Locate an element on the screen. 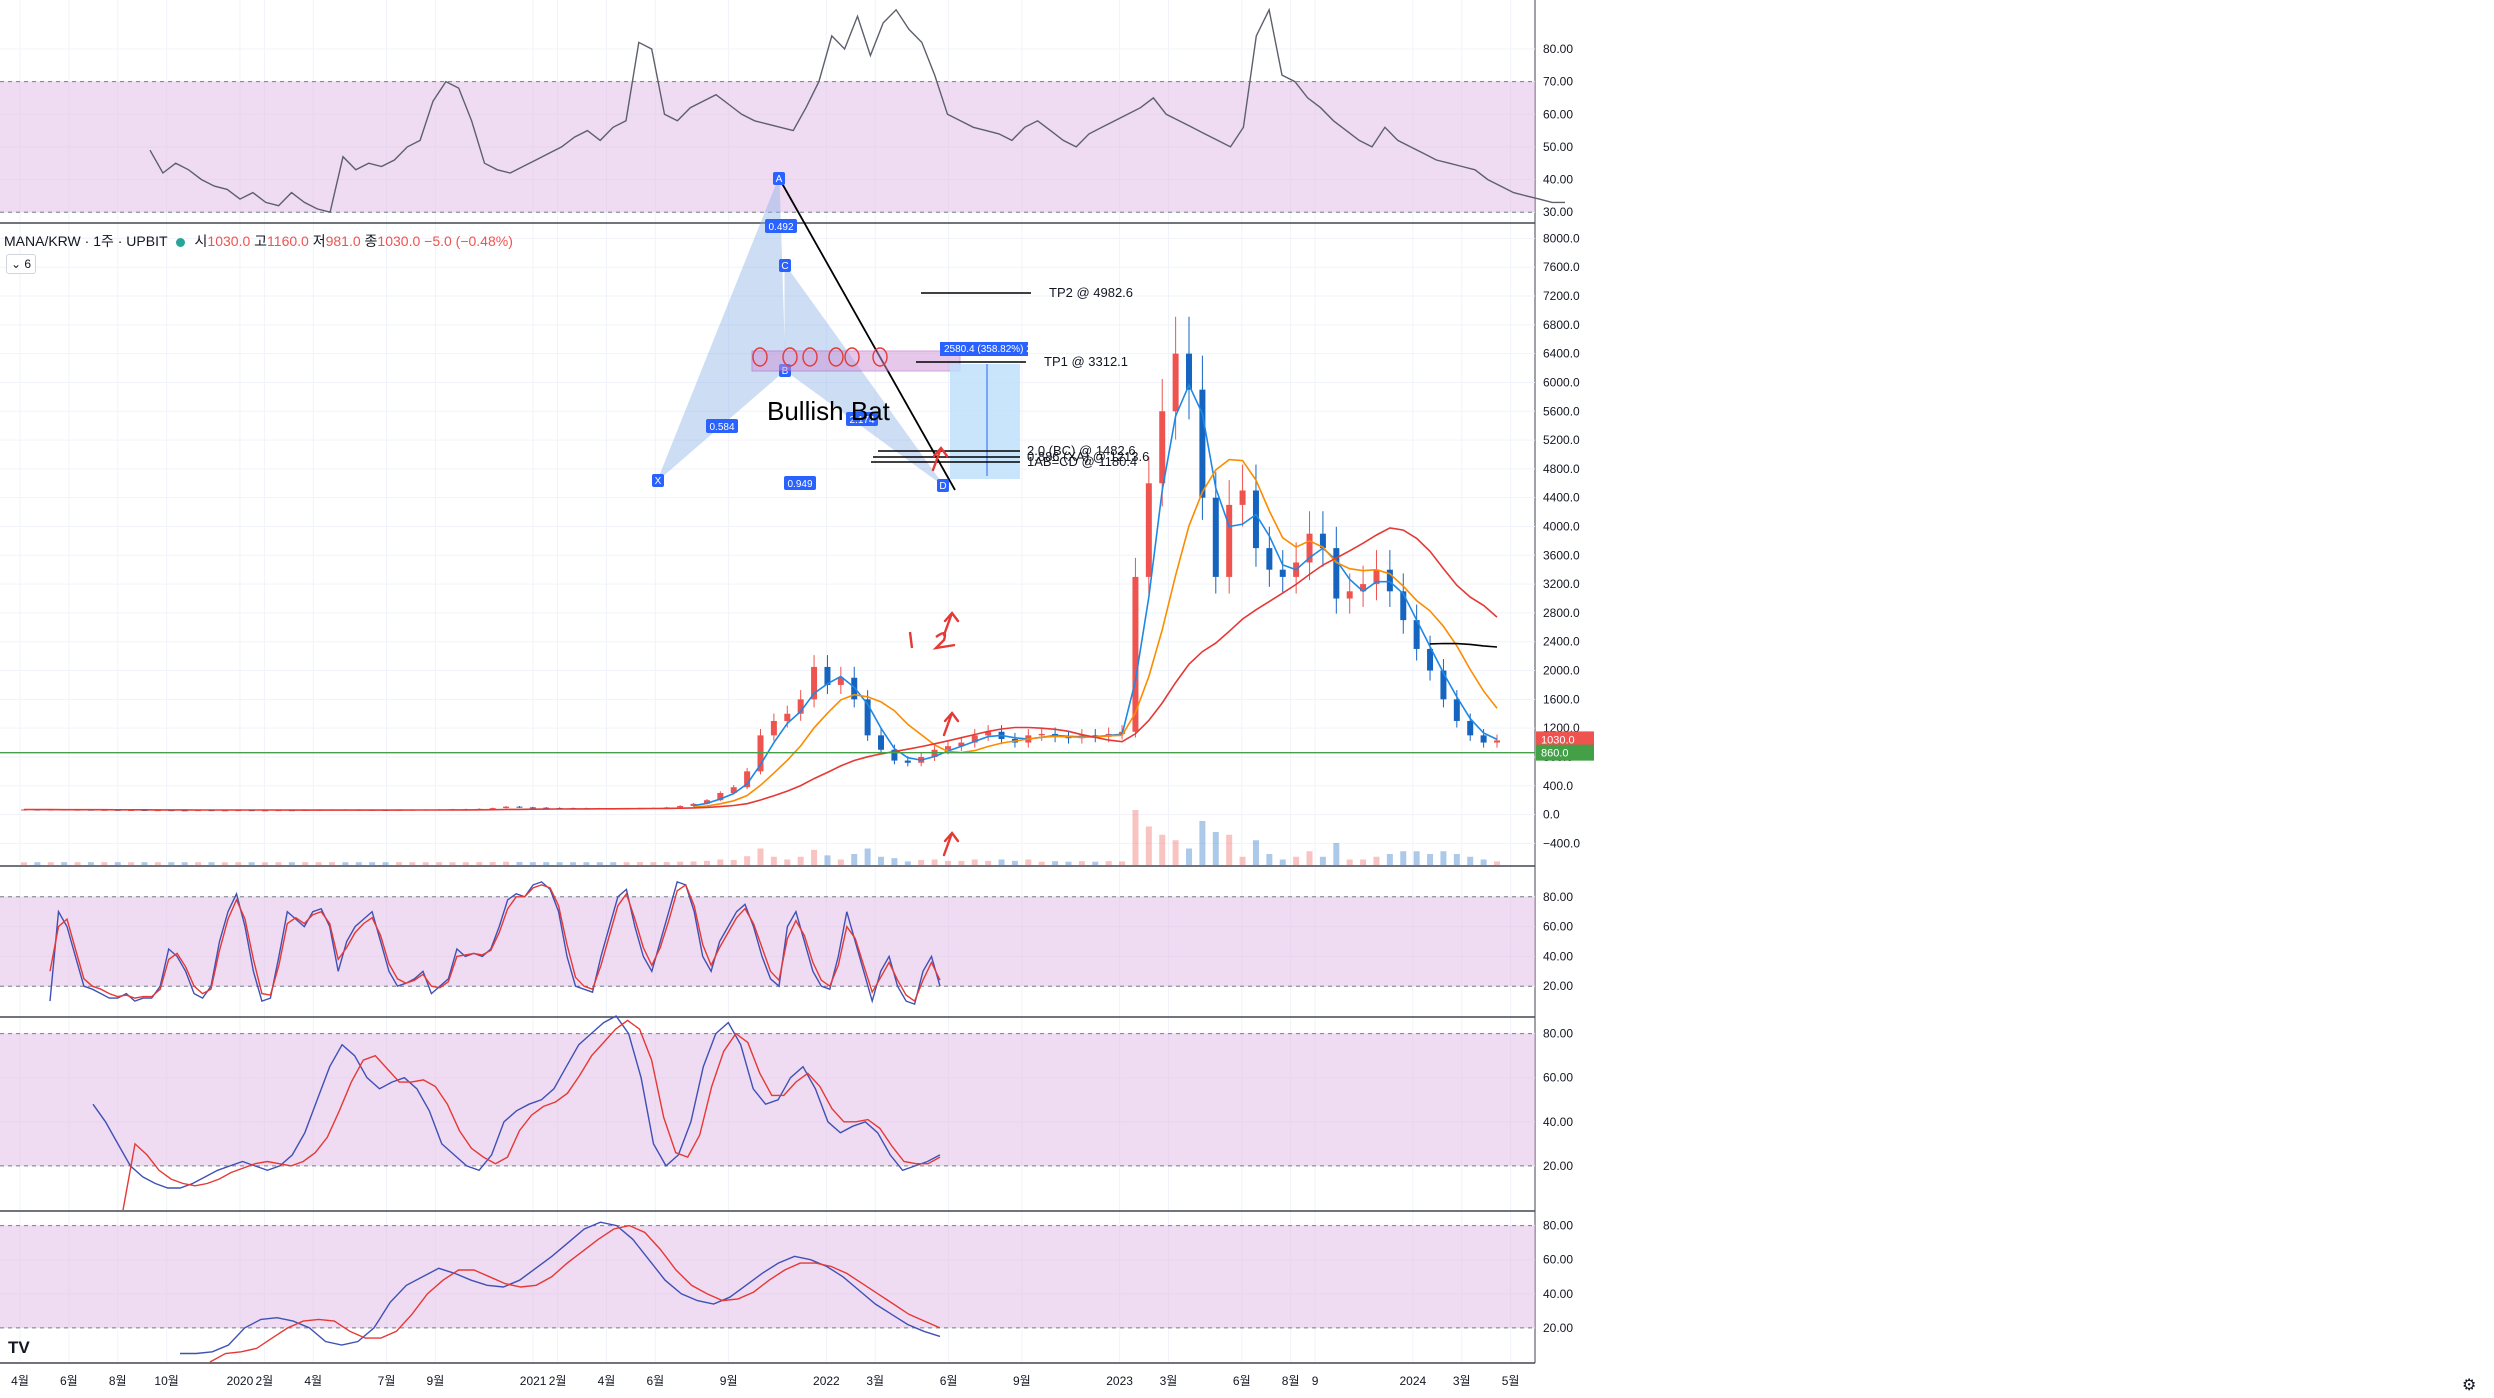  open-value: 1030.0 is located at coordinates (229, 241).